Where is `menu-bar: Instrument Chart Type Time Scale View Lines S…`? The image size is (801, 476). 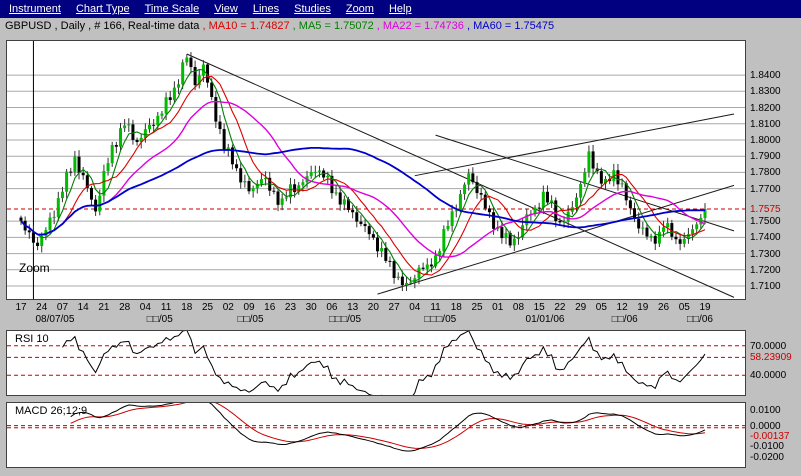 menu-bar: Instrument Chart Type Time Scale View Lines S… is located at coordinates (400, 9).